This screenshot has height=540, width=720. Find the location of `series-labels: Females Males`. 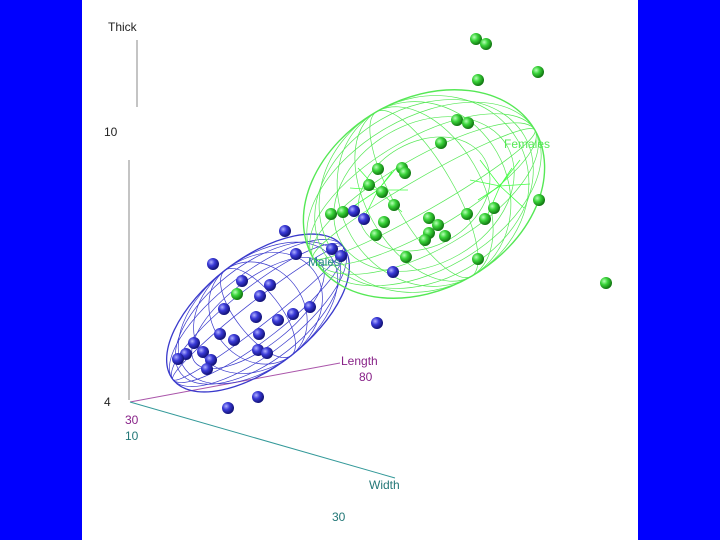

series-labels: Females Males is located at coordinates (429, 203).